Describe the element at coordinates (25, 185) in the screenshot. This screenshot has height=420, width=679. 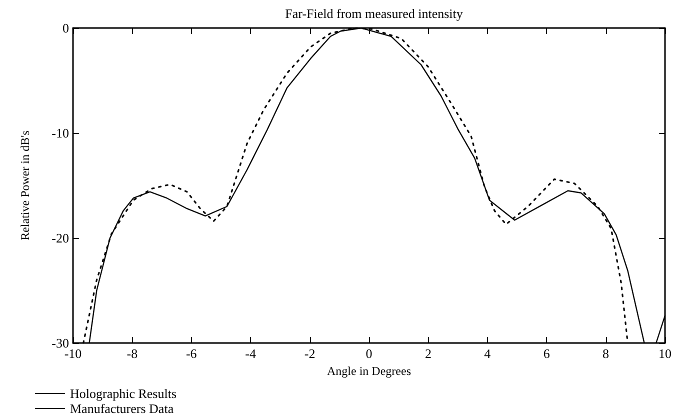
I see `y-axis-title: Relative Power in dB's` at that location.